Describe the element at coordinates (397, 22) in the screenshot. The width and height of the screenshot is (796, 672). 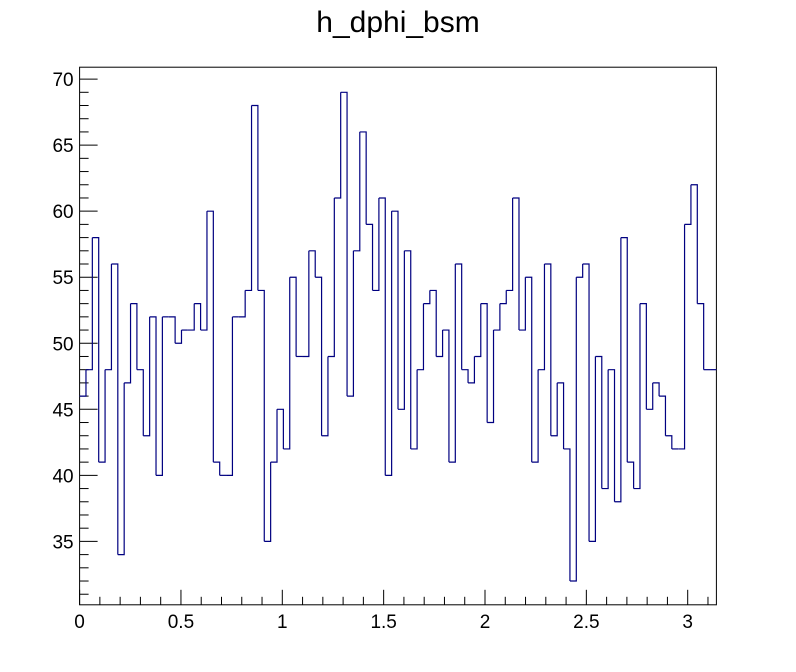
I see `chart-title: h_dphi_bsm` at that location.